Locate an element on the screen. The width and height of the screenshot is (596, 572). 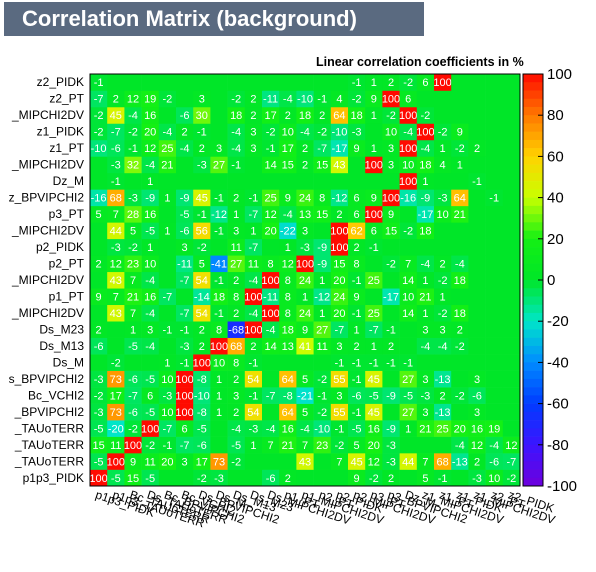
cell-value-label: 21 is located at coordinates (425, 429).